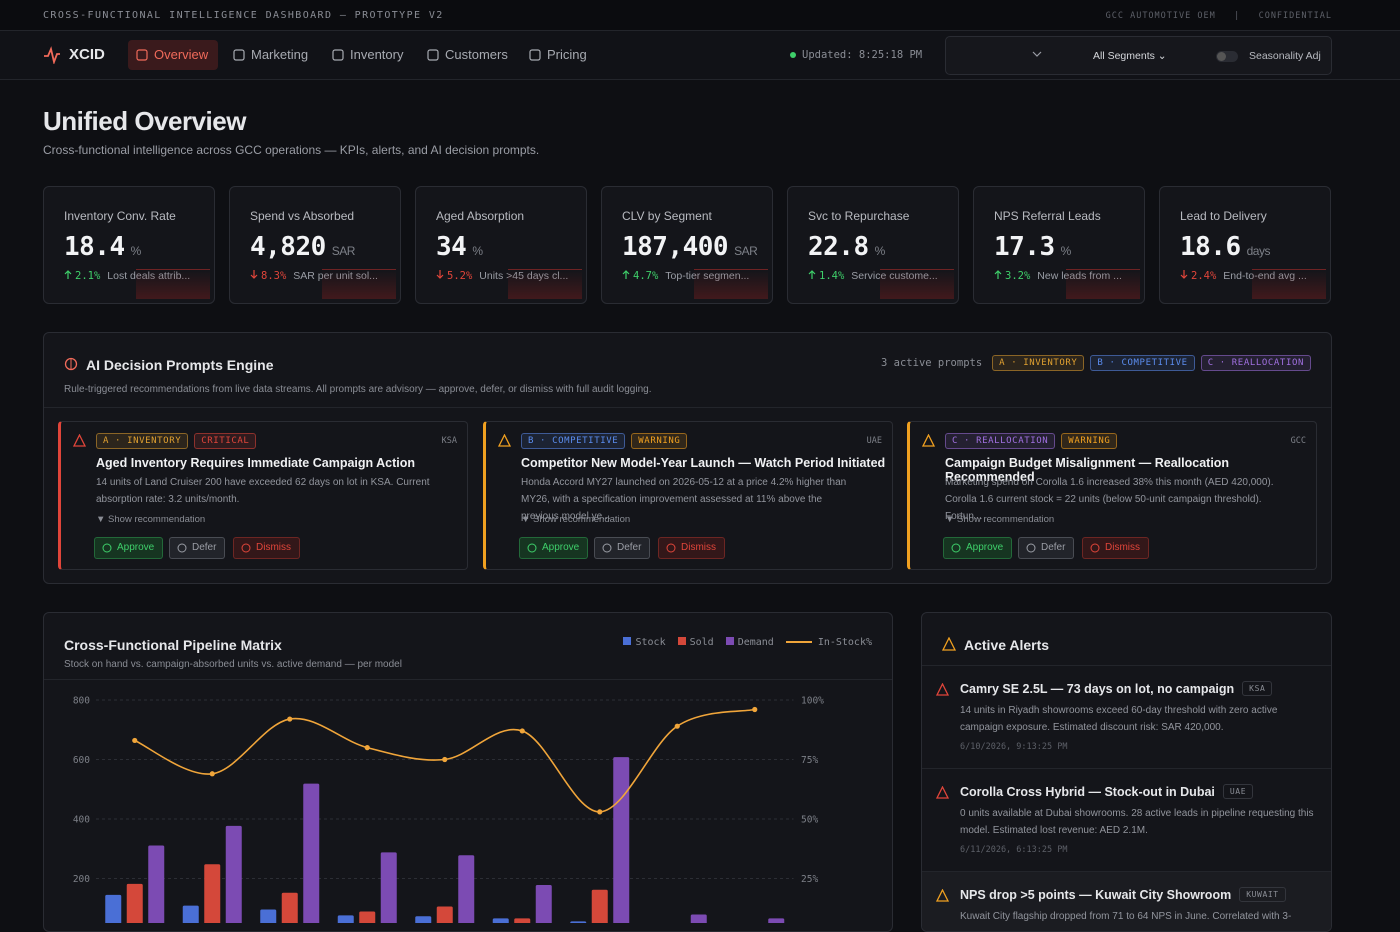  I want to click on legend-item: Sold, so click(695, 642).